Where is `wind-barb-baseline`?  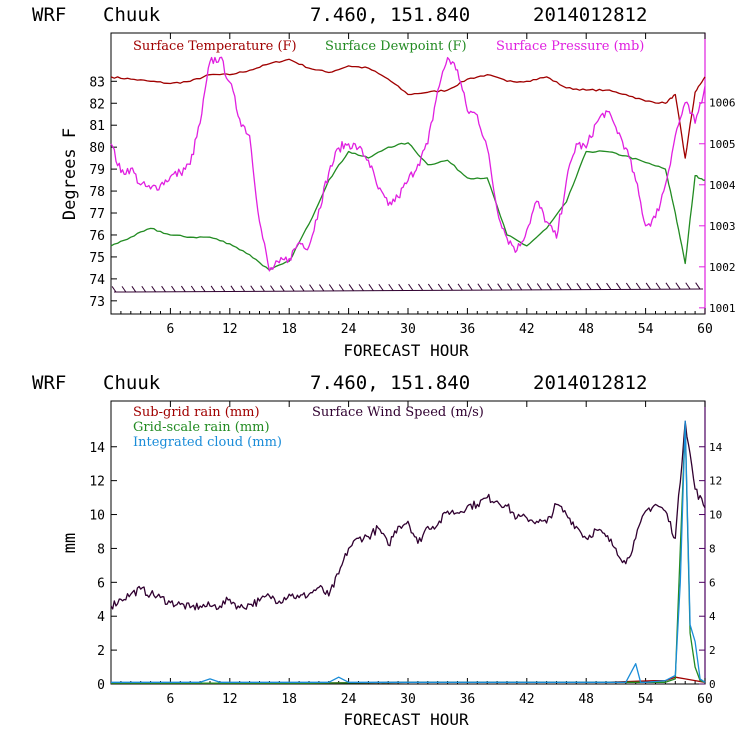
wind-barb-baseline is located at coordinates (408, 290).